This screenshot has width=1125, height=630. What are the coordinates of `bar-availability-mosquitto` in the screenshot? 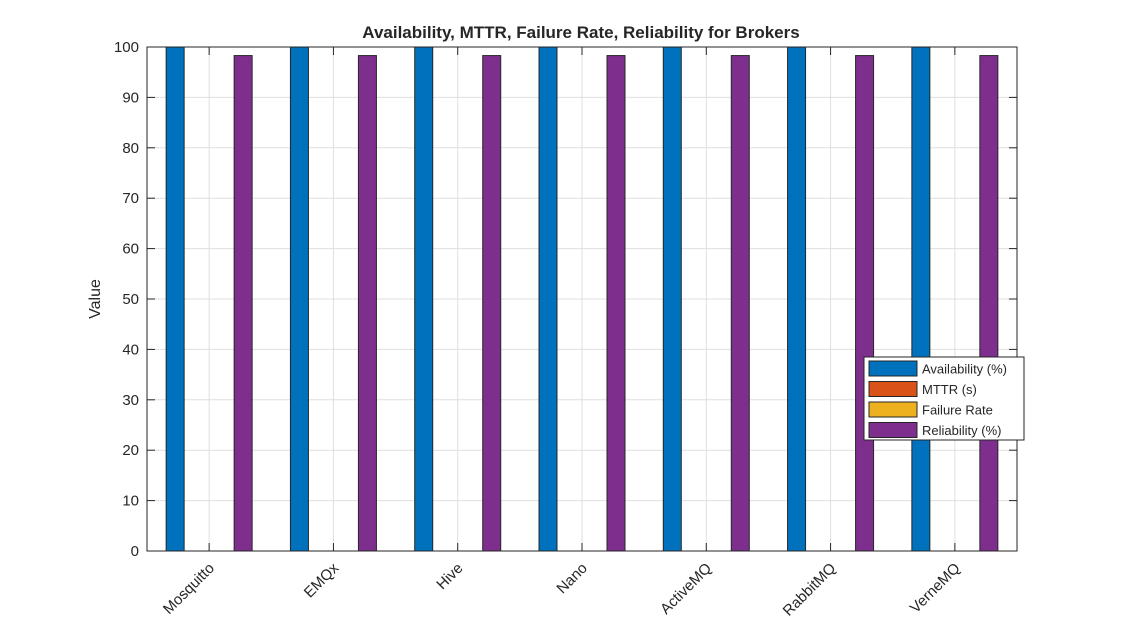 It's located at (175, 299).